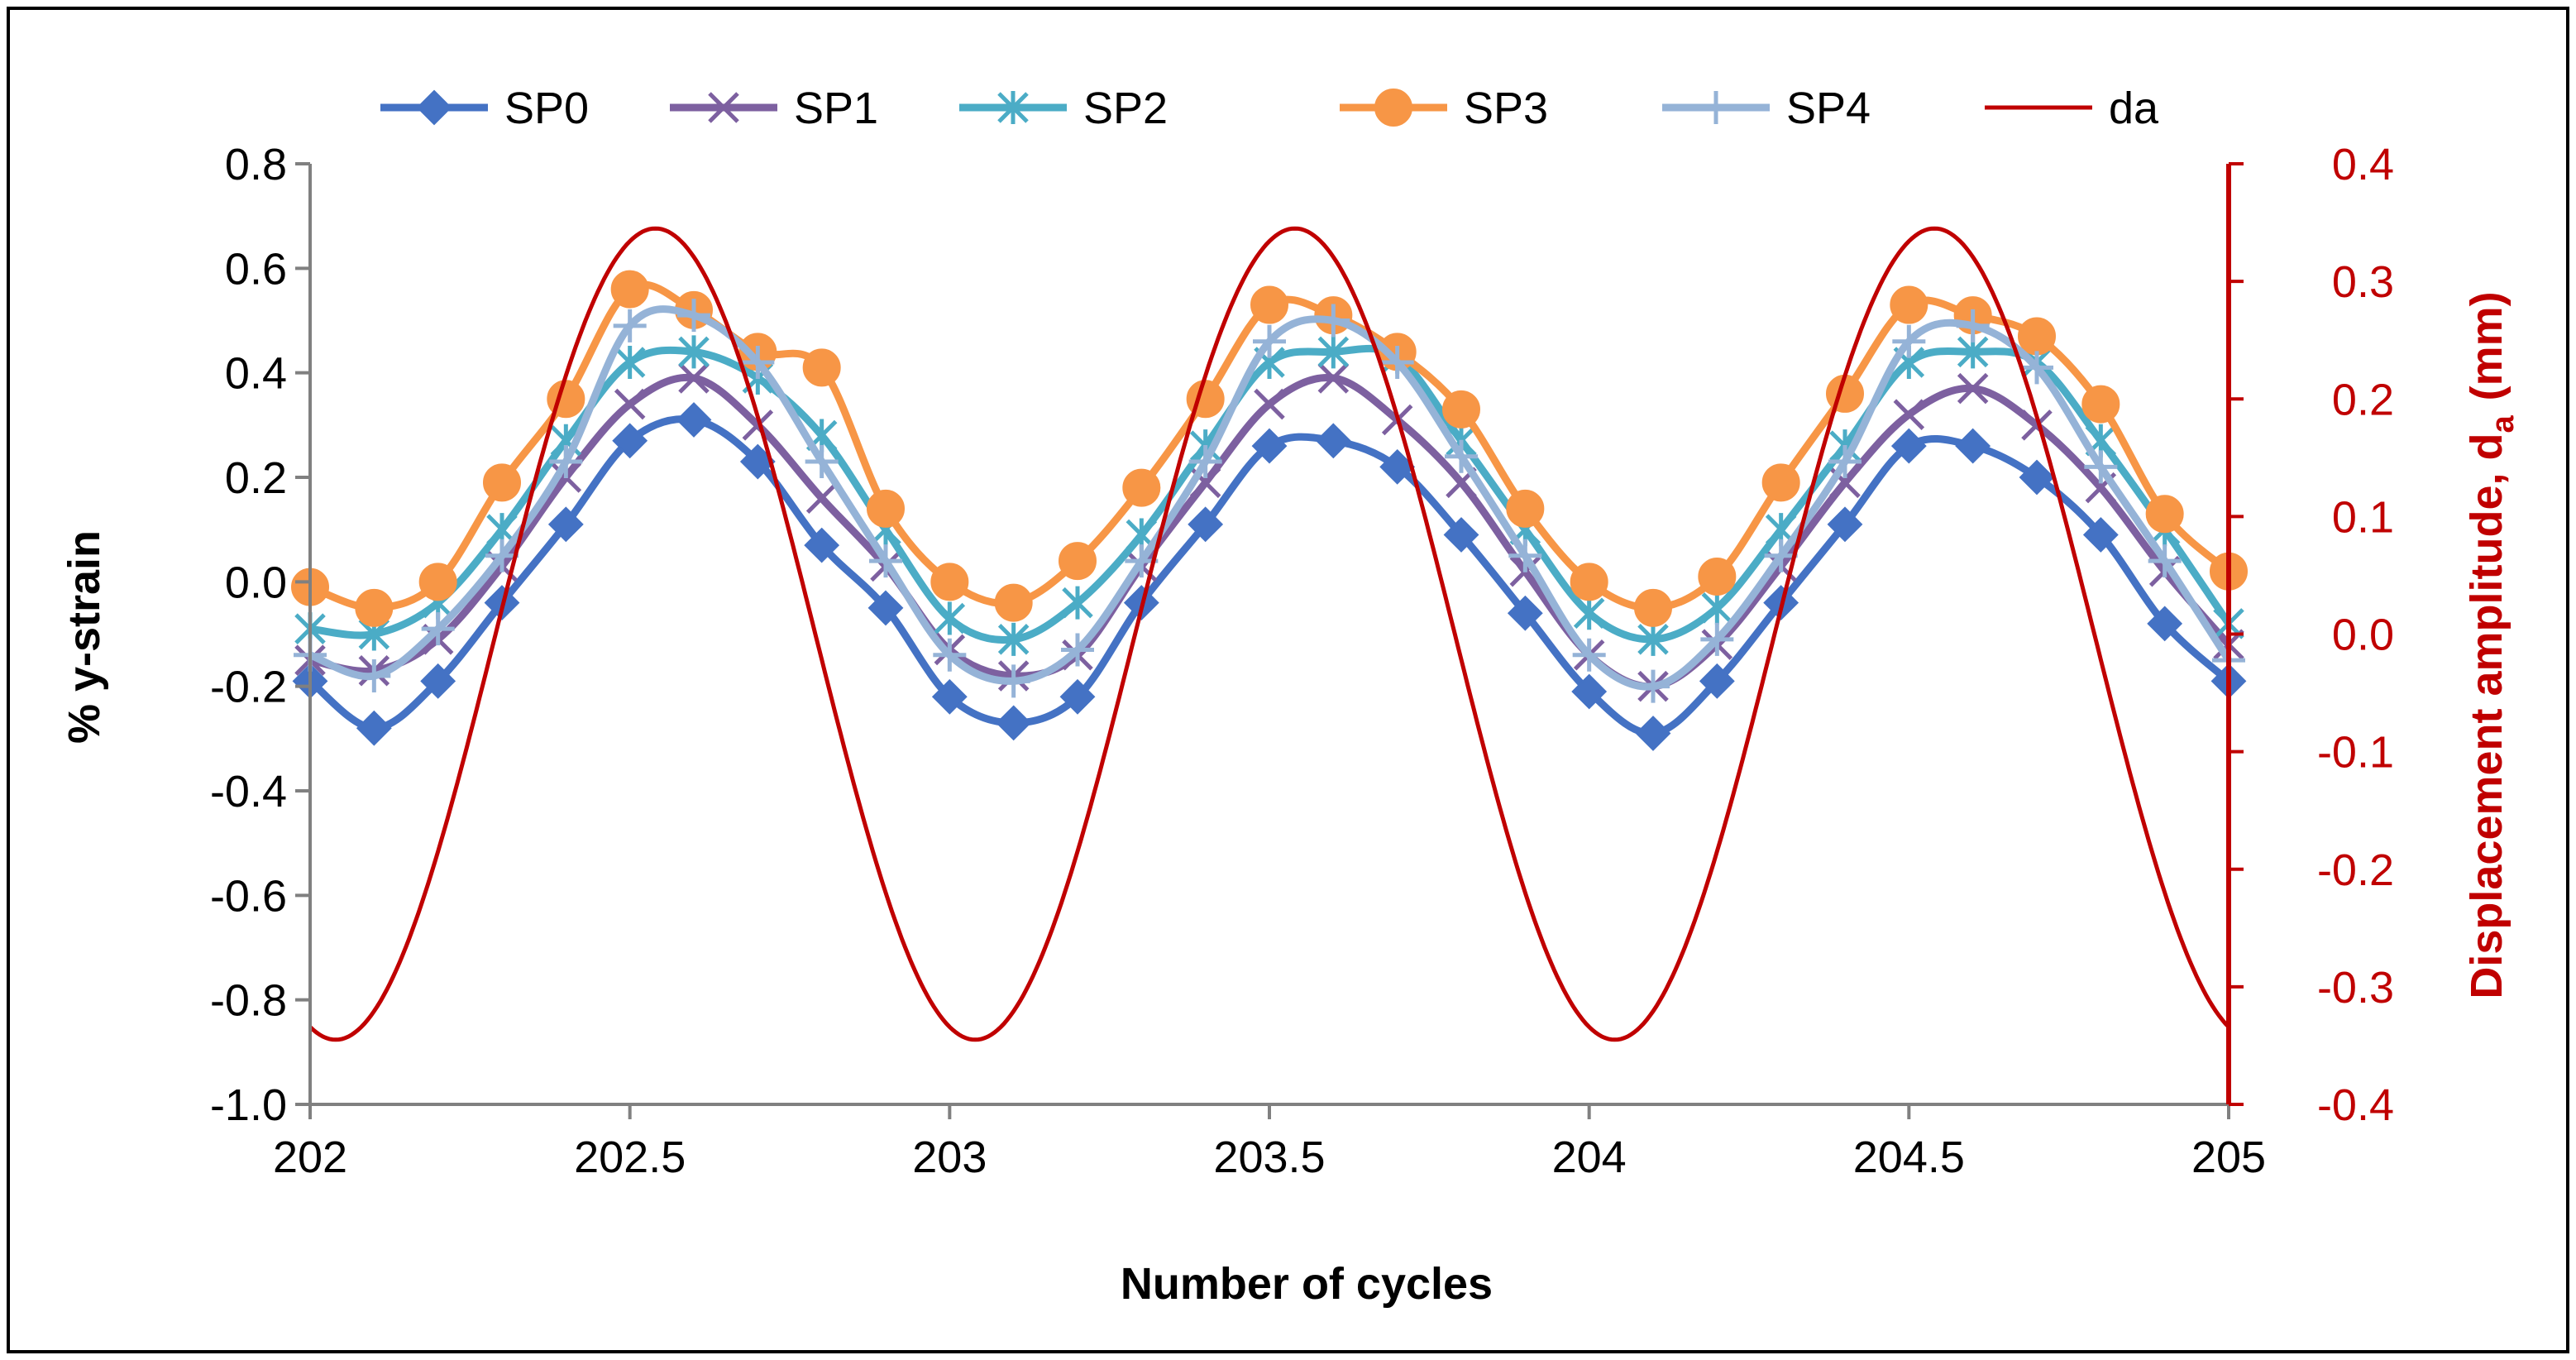 This screenshot has height=1360, width=2576. I want to click on y2-tick-label: 0.2, so click(2363, 399).